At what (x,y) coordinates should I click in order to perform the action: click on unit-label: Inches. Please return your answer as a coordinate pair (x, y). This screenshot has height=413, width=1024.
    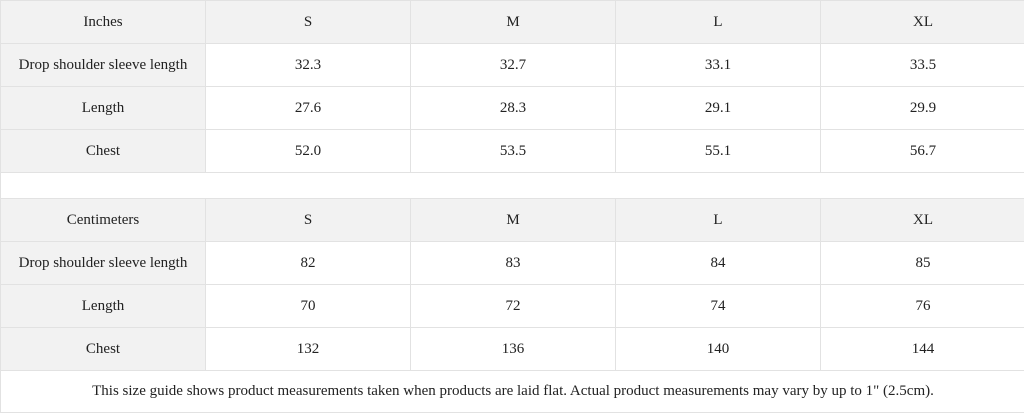
    Looking at the image, I should click on (103, 22).